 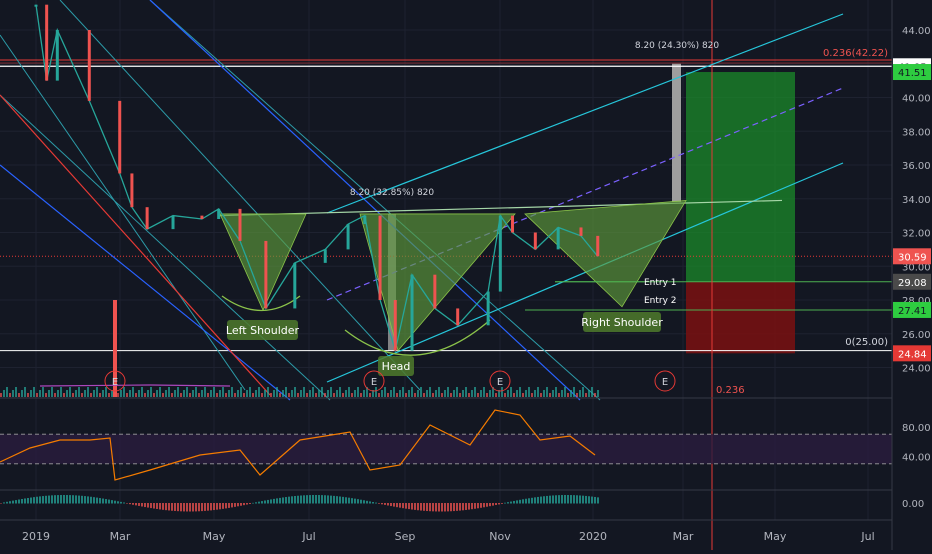 What do you see at coordinates (446, 449) in the screenshot?
I see `rsi-band` at bounding box center [446, 449].